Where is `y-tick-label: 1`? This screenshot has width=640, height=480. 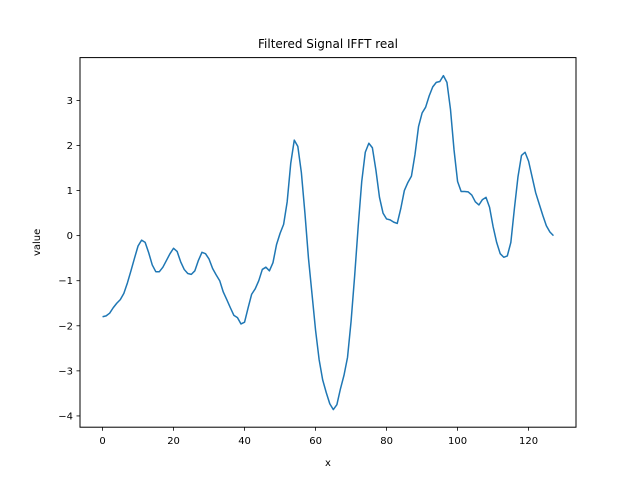
y-tick-label: 1 is located at coordinates (70, 191).